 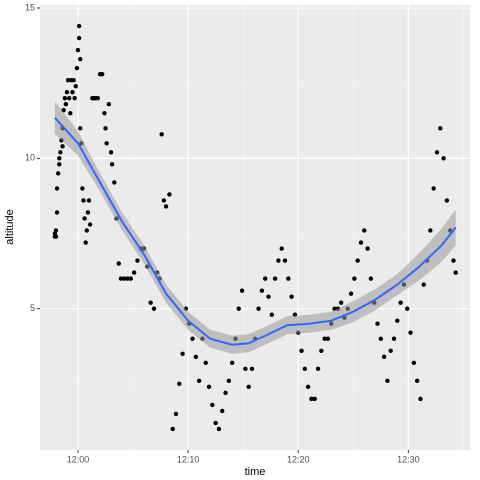 I want to click on y-tick-label: 10, so click(x=30, y=158).